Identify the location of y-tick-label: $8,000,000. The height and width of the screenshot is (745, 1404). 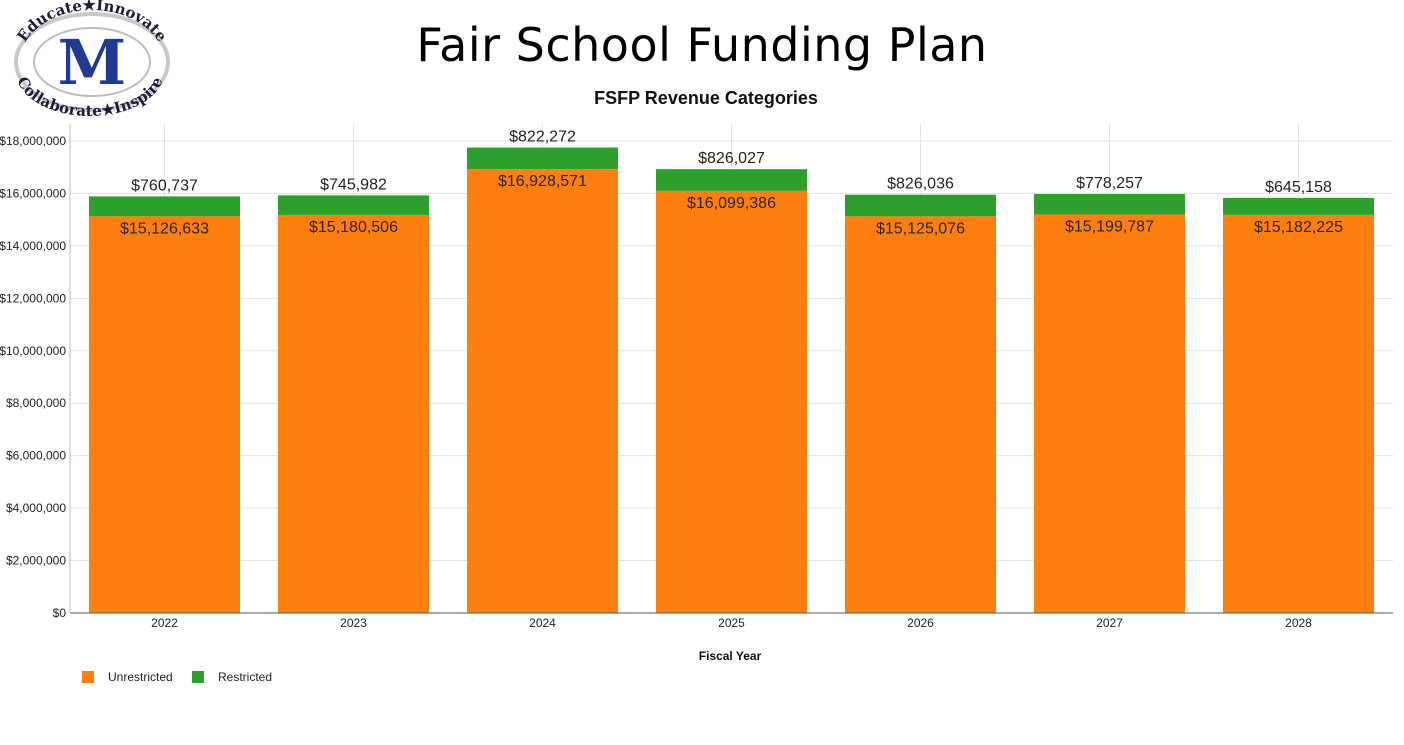
(36, 403).